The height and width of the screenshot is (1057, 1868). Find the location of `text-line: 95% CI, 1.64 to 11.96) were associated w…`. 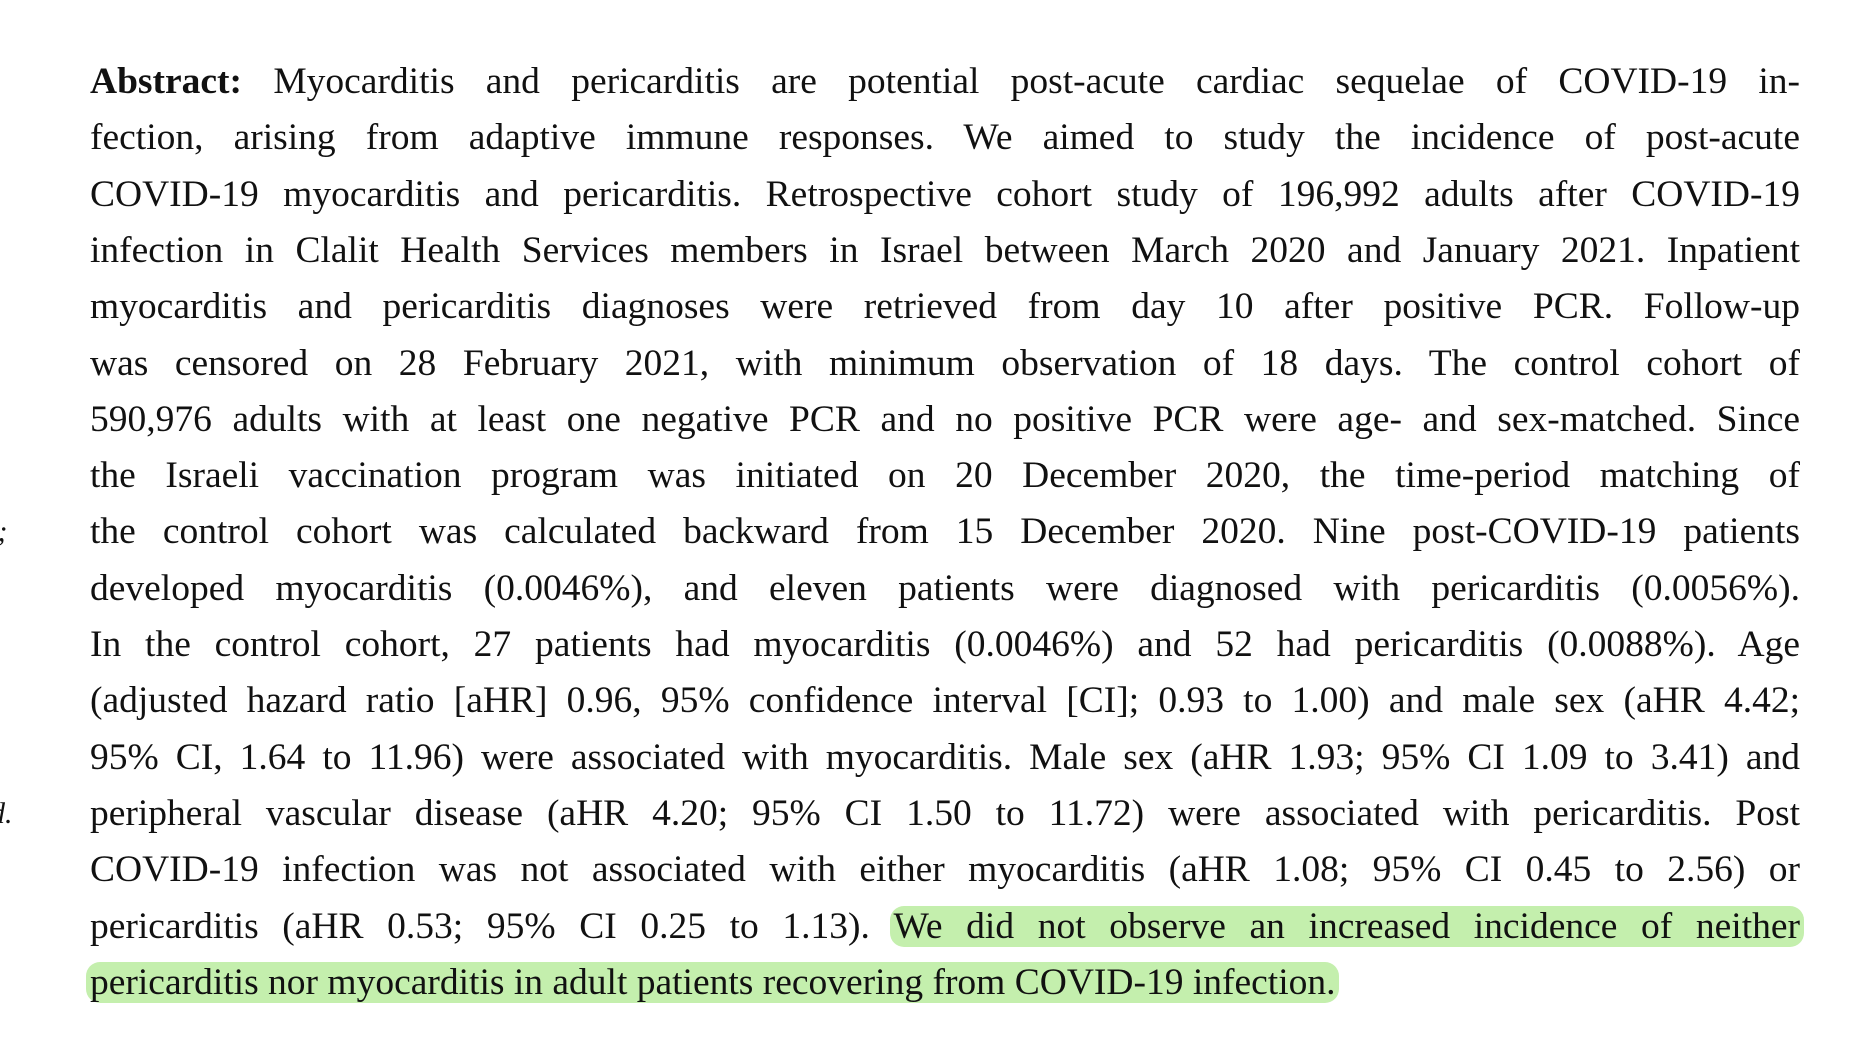

text-line: 95% CI, 1.64 to 11.96) were associated w… is located at coordinates (945, 758).